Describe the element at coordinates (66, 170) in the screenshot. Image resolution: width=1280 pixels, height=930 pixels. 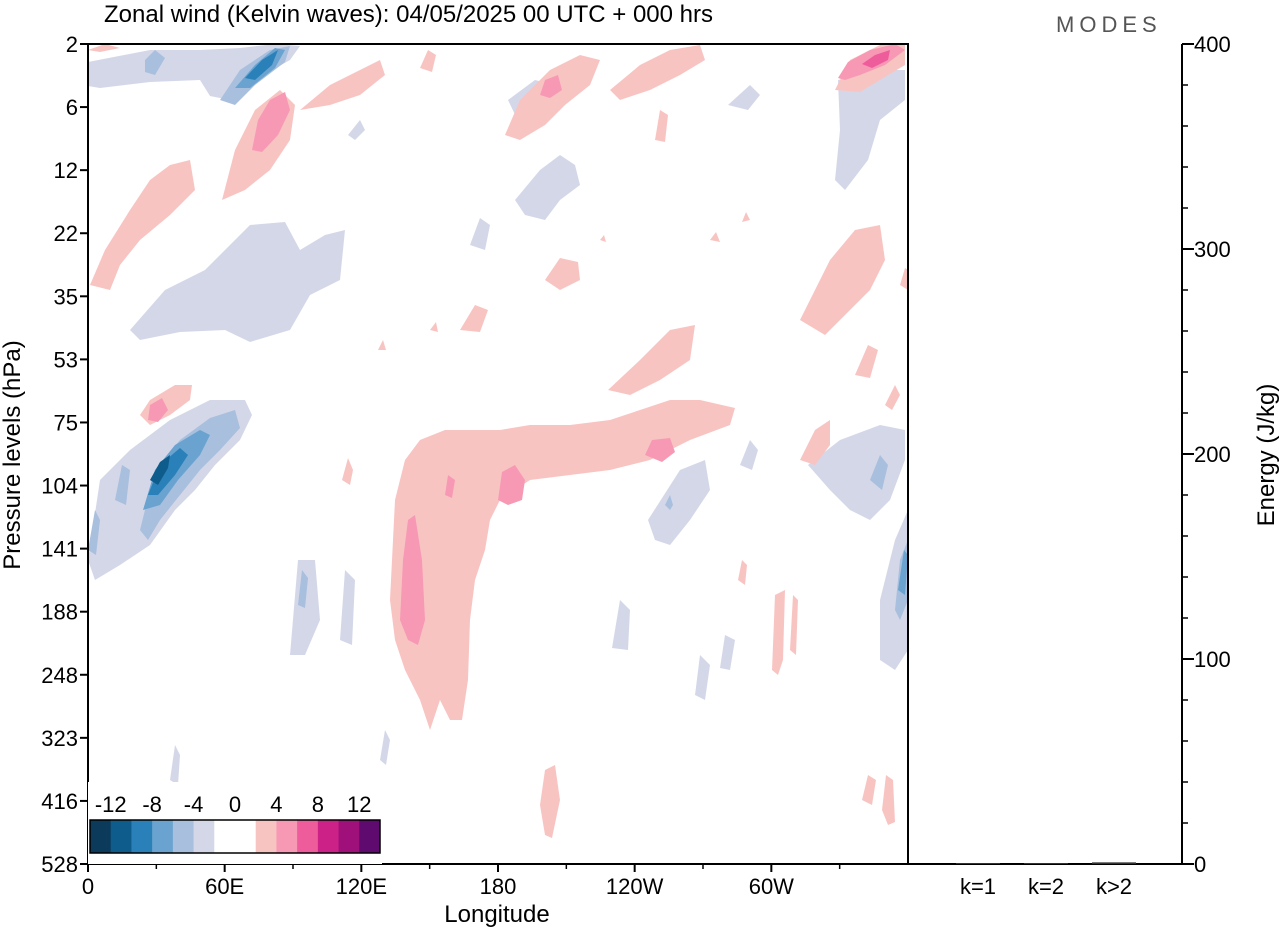
I see `y-tick-label: 12` at that location.